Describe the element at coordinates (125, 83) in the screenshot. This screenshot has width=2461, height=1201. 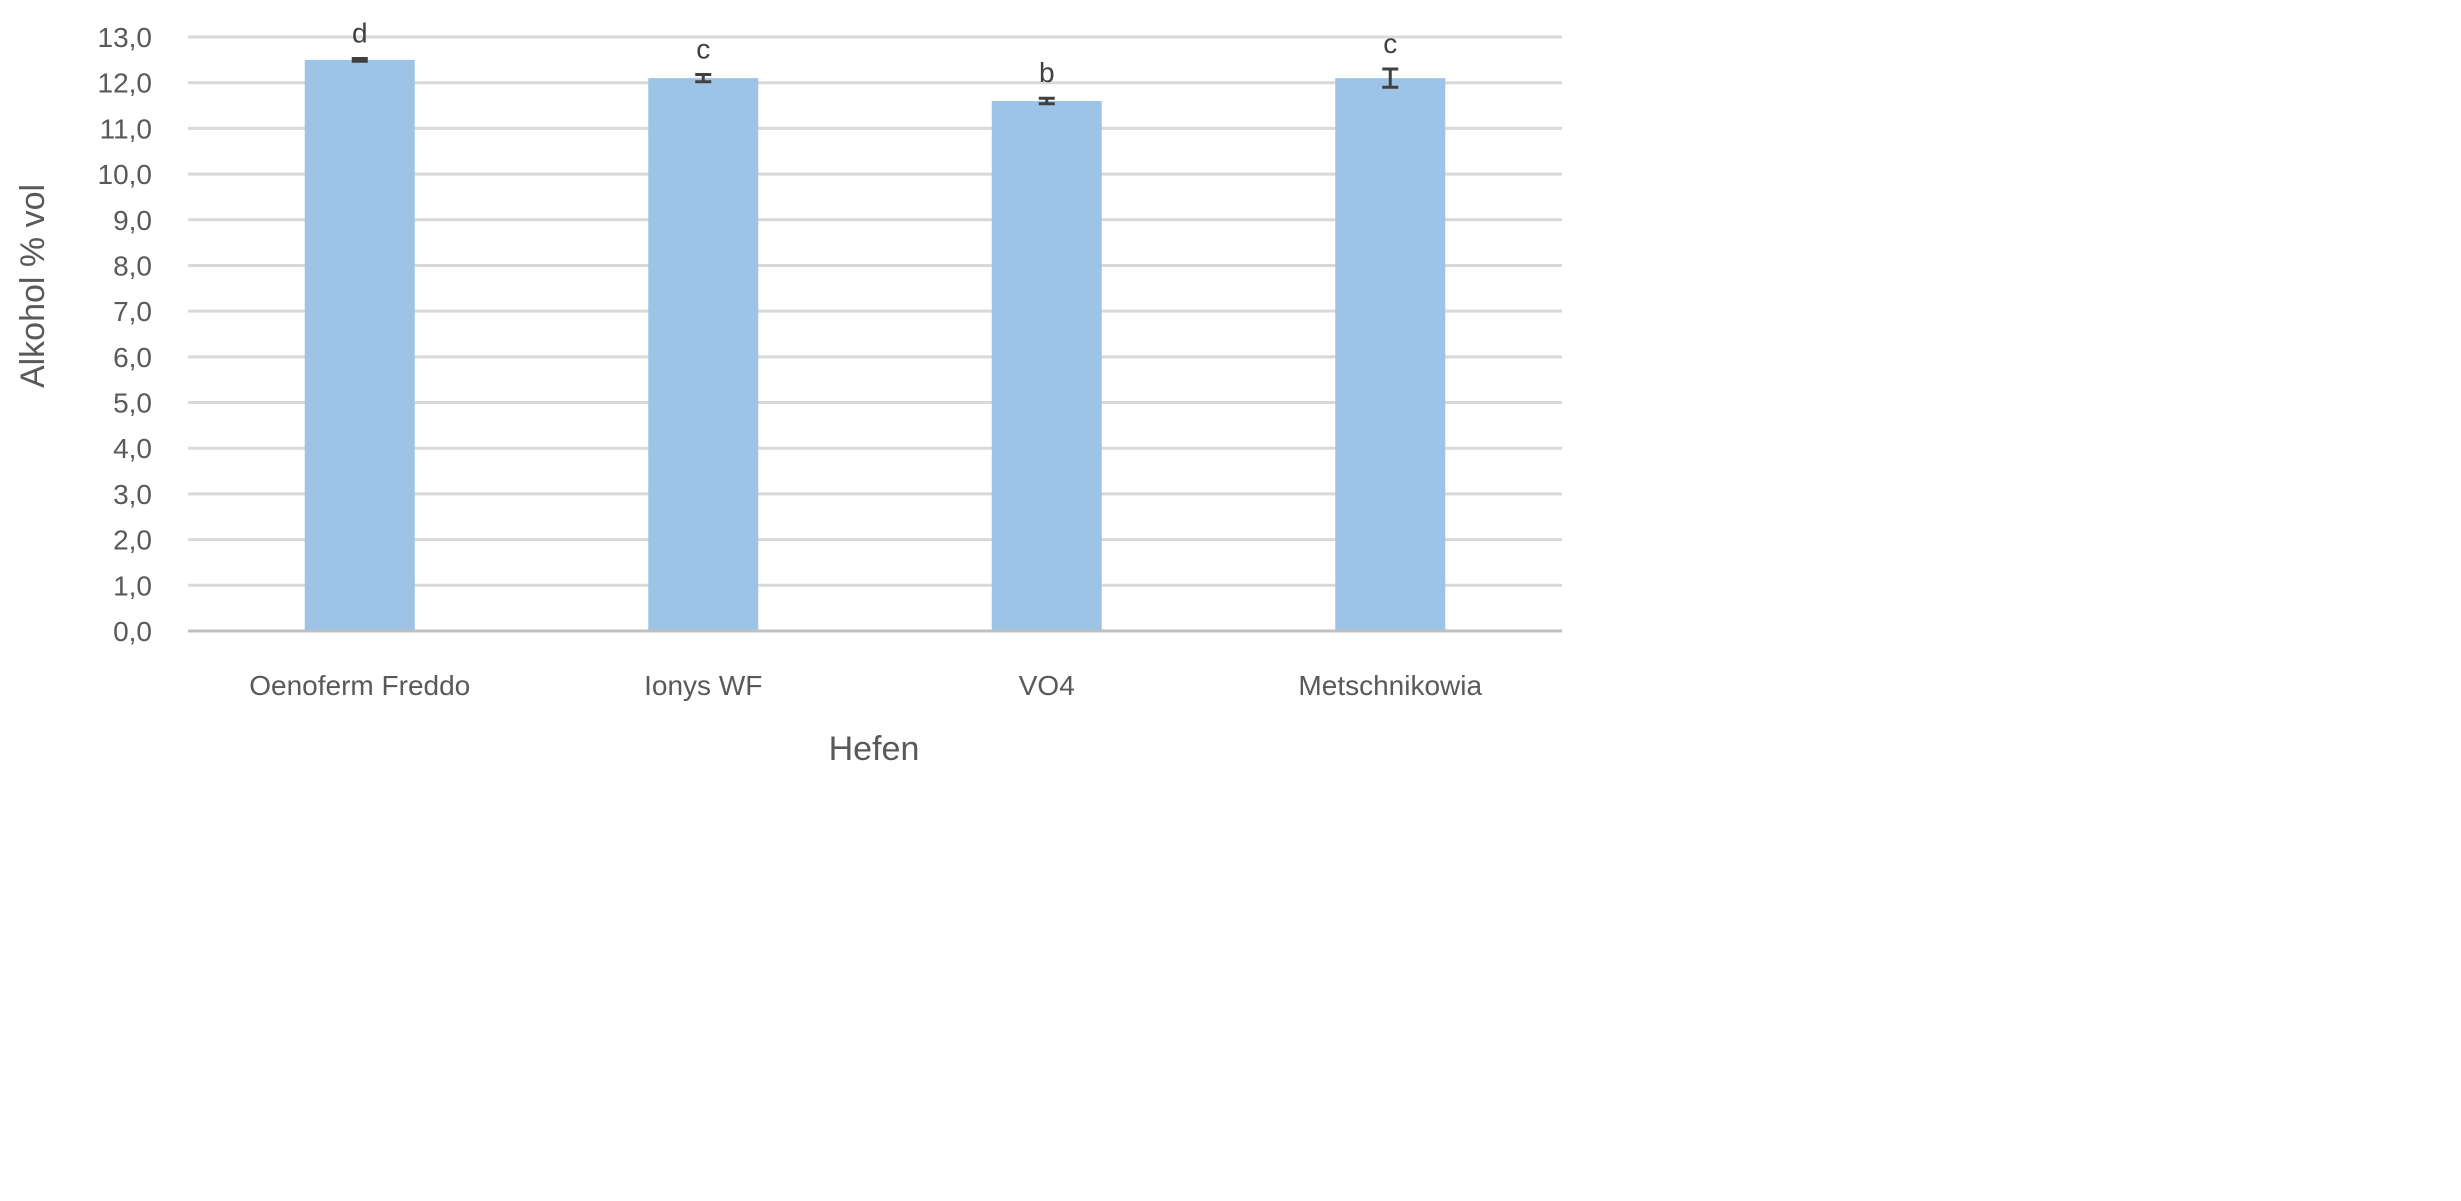
I see `y-tick-label: 12,0` at that location.